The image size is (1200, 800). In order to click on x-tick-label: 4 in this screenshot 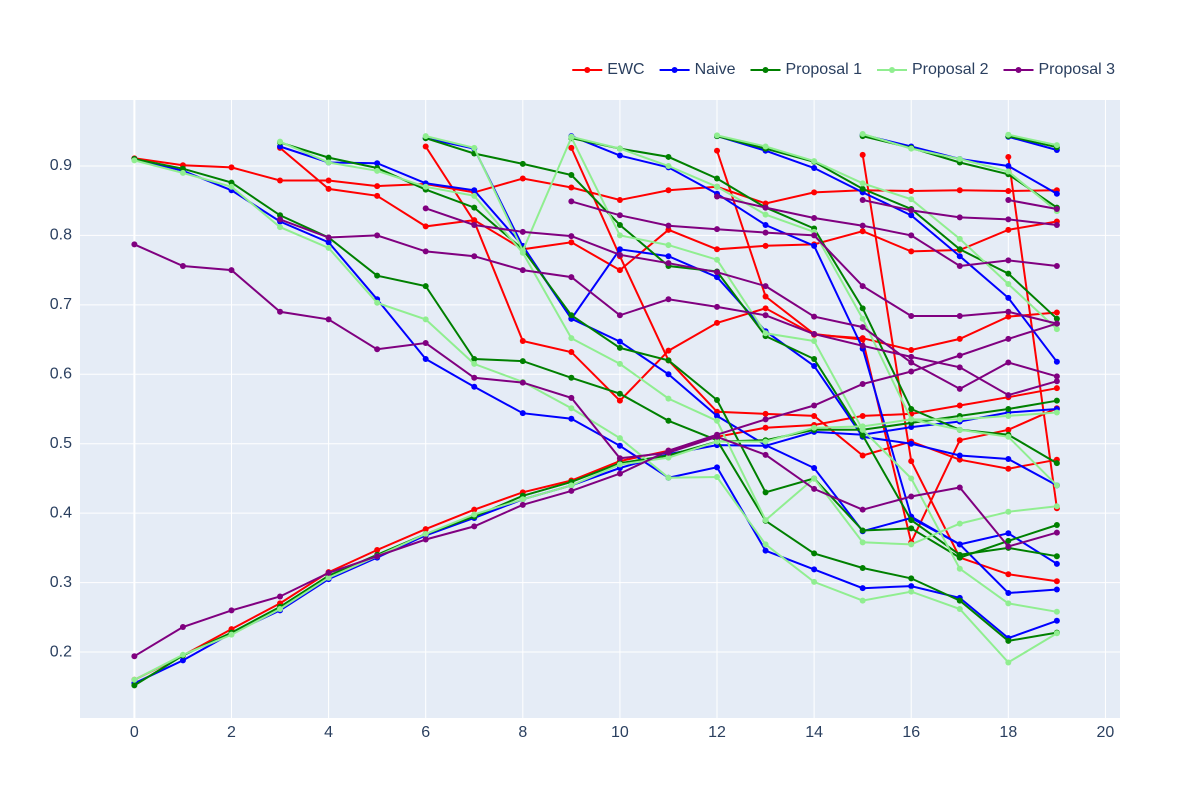, I will do `click(328, 732)`.